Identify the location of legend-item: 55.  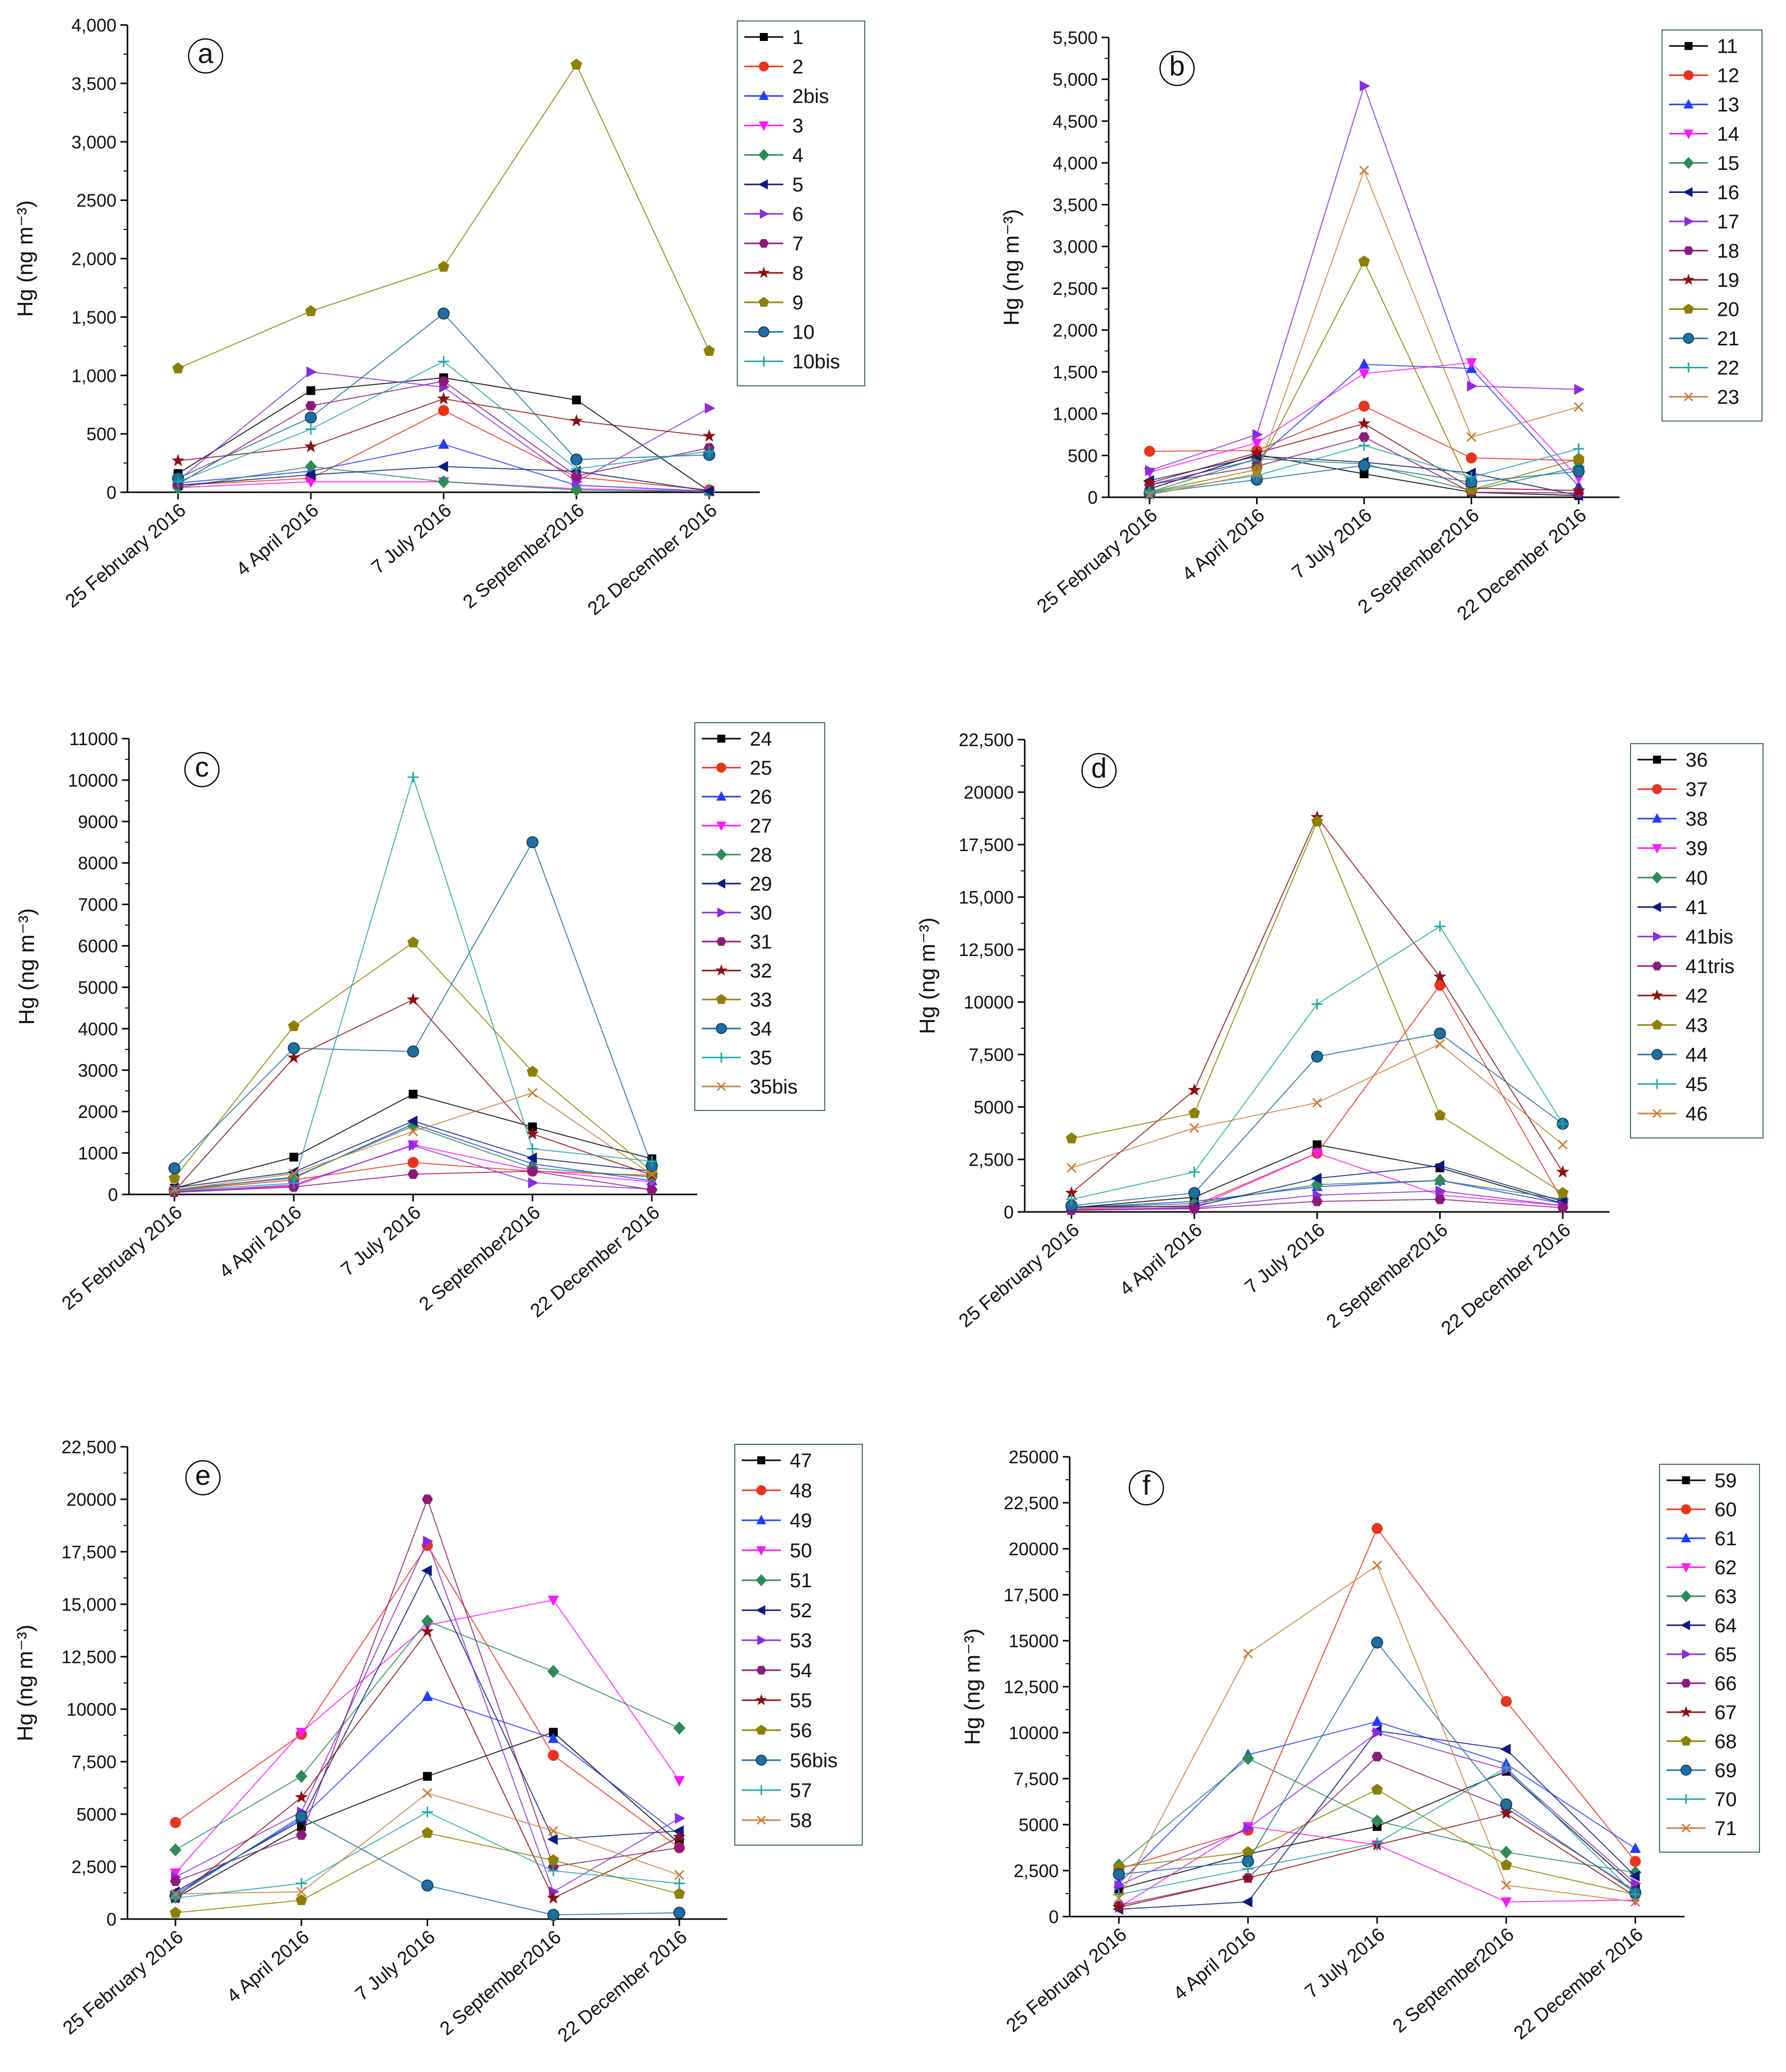
(777, 1701).